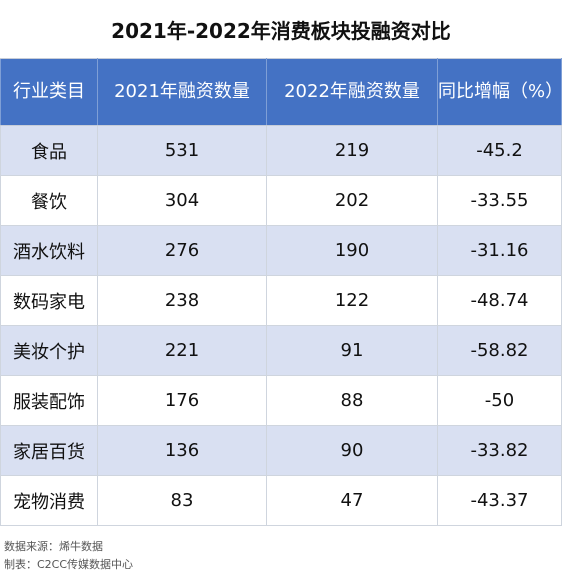  Describe the element at coordinates (49, 150) in the screenshot. I see `cell-category: 食品` at that location.